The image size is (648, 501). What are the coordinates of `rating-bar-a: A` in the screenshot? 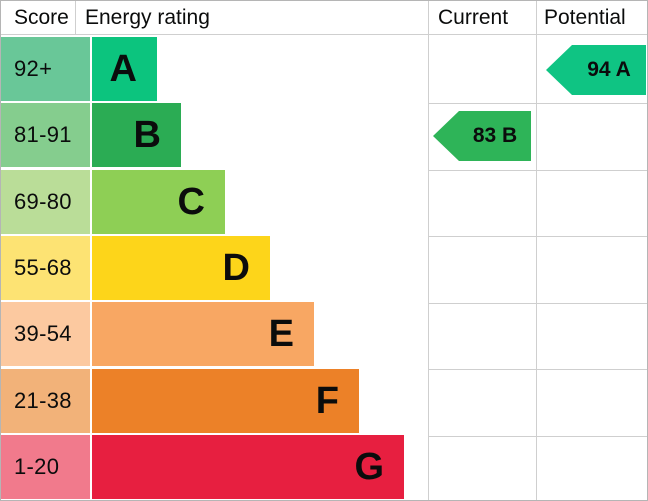 It's located at (124, 69).